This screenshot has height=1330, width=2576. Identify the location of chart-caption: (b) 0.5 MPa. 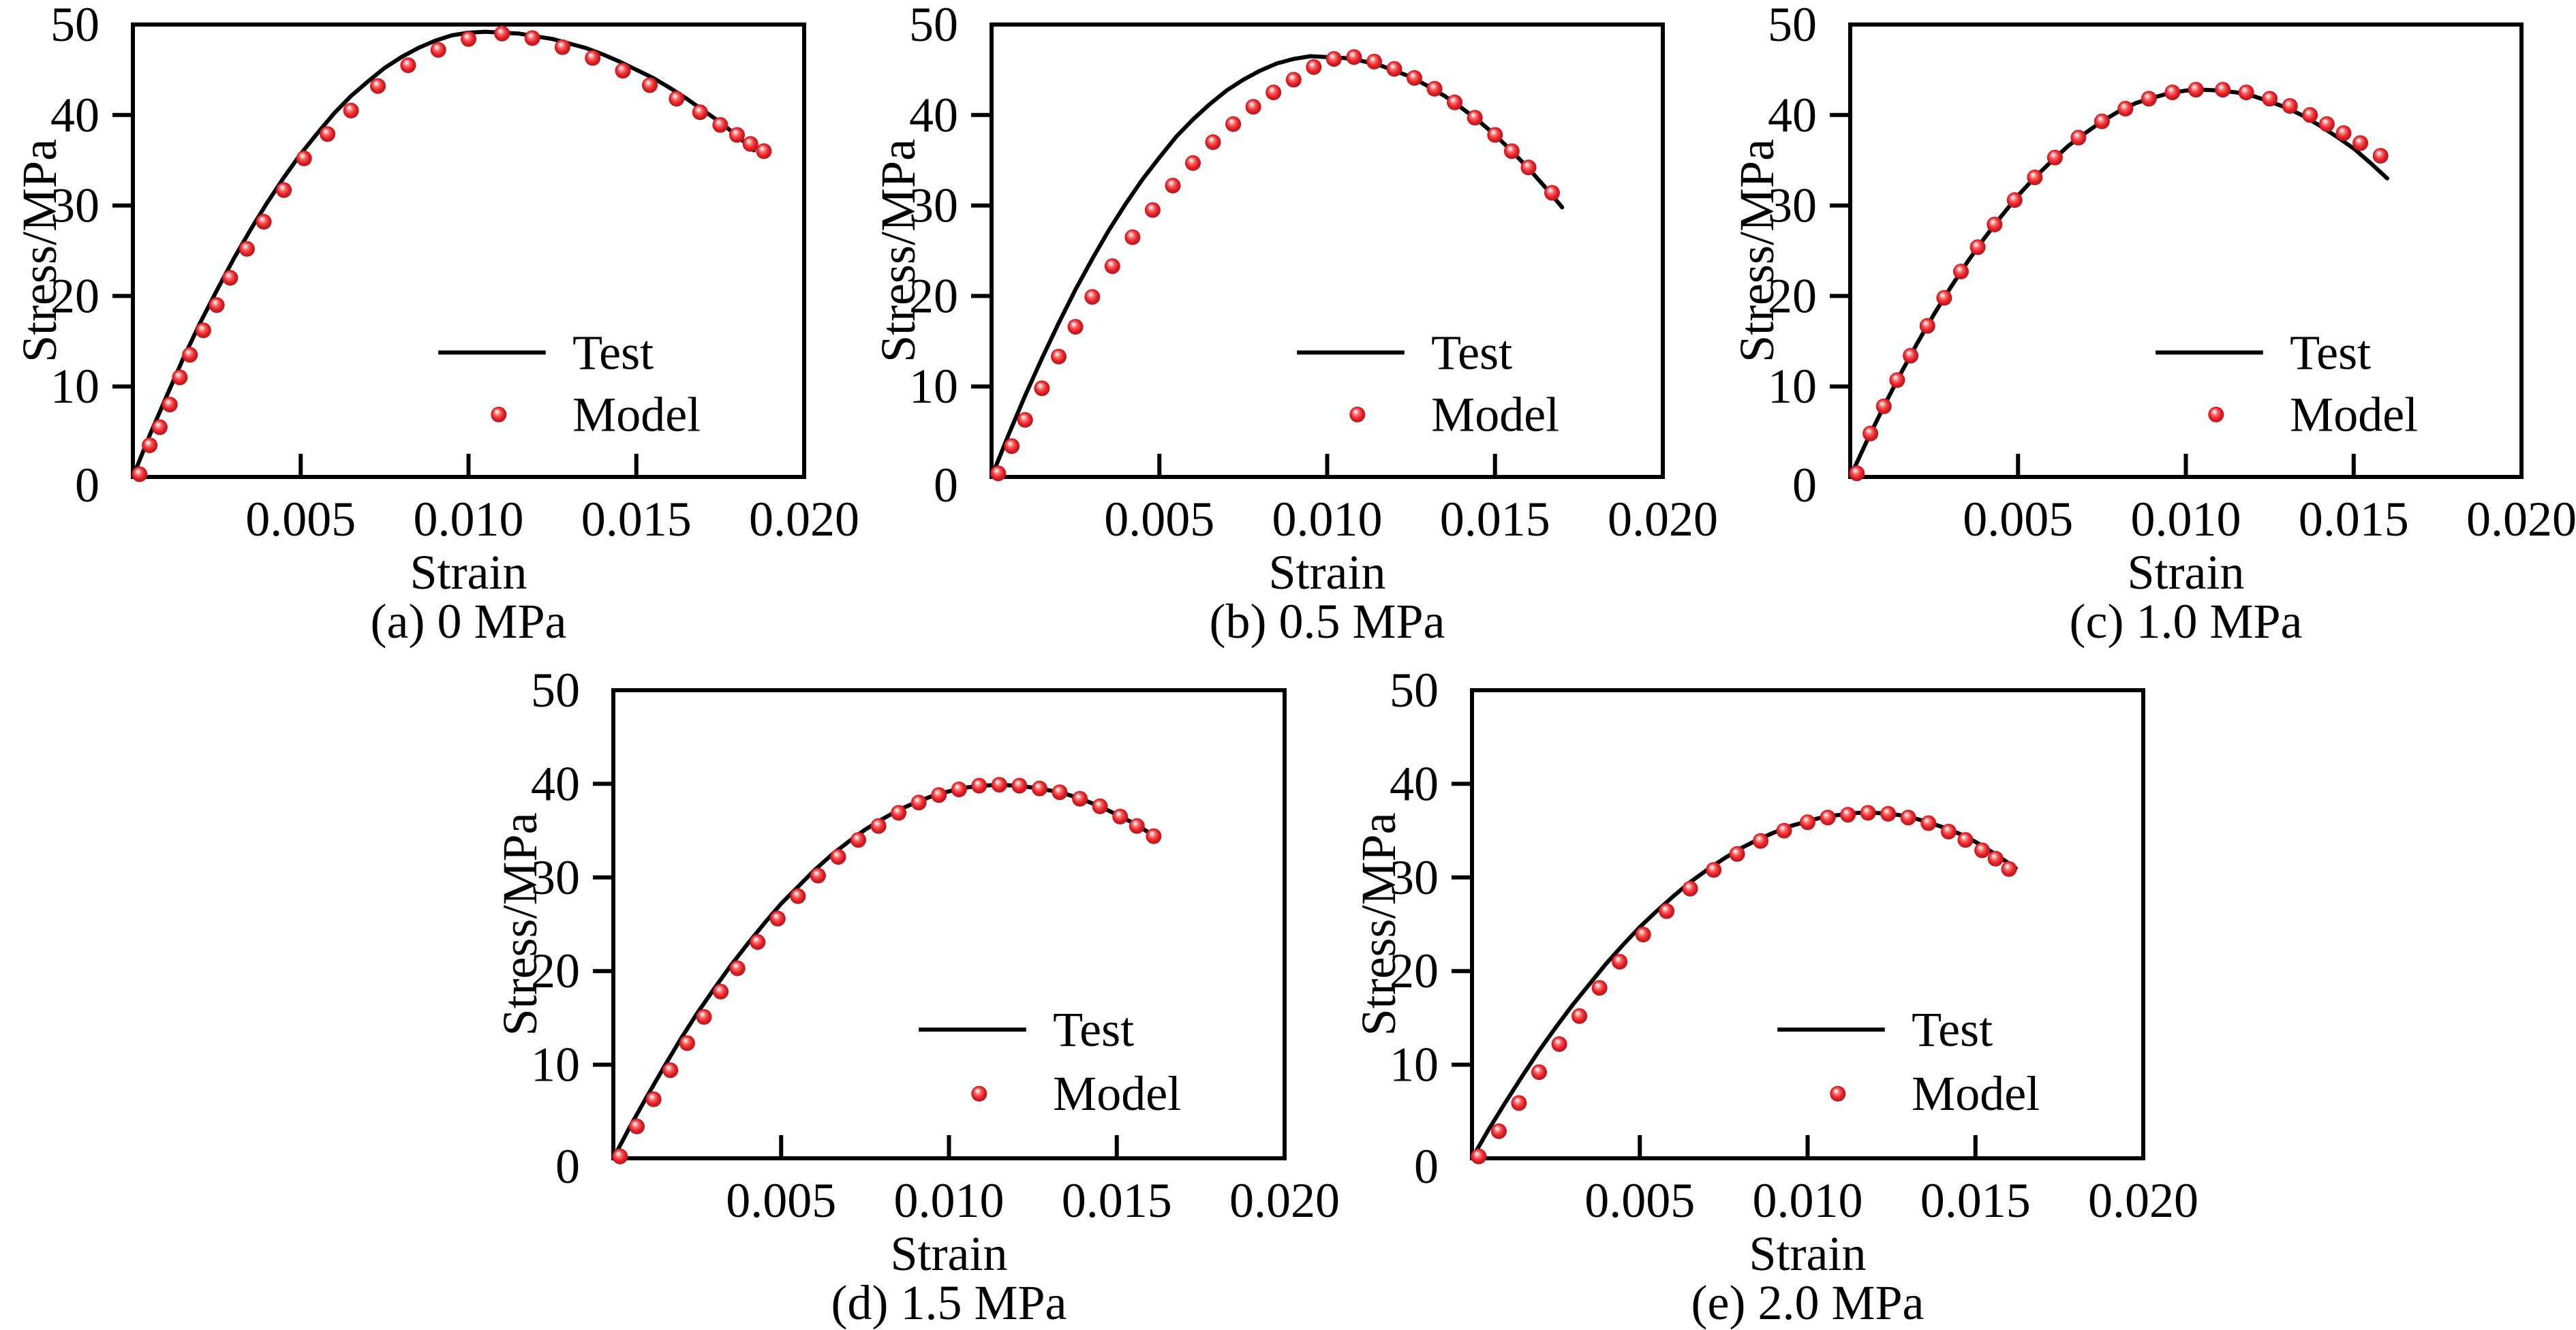
(1327, 621).